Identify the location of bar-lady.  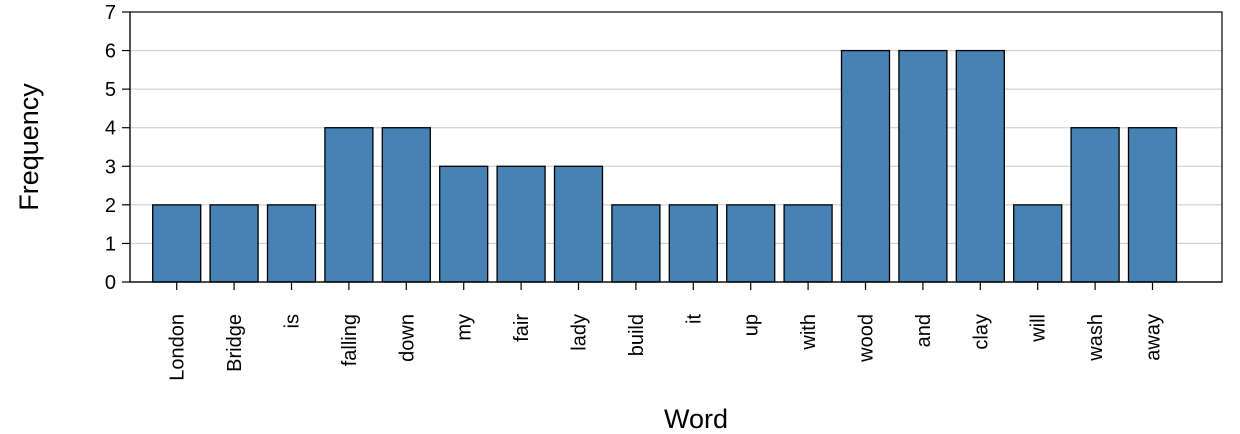
(578, 224).